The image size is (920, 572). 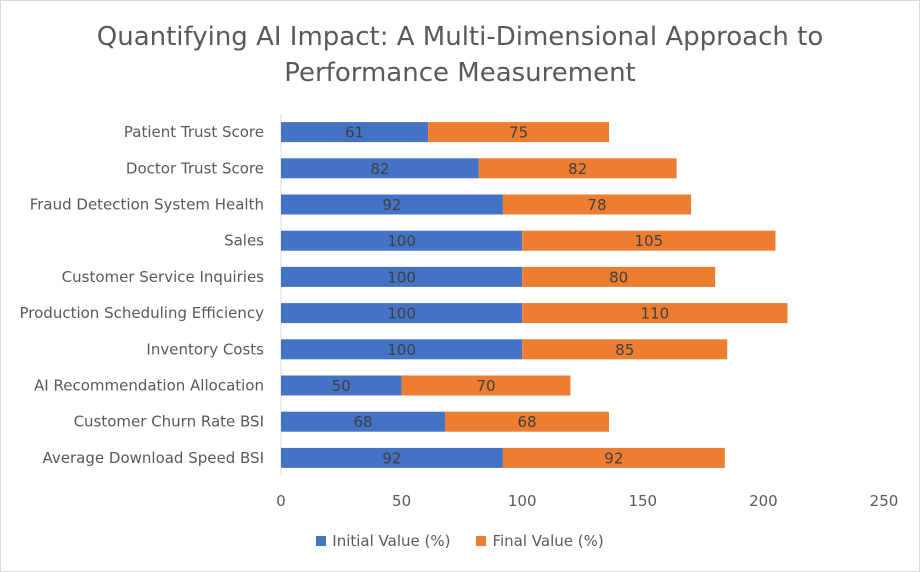 What do you see at coordinates (548, 541) in the screenshot?
I see `legend-label-final: Final Value (%)` at bounding box center [548, 541].